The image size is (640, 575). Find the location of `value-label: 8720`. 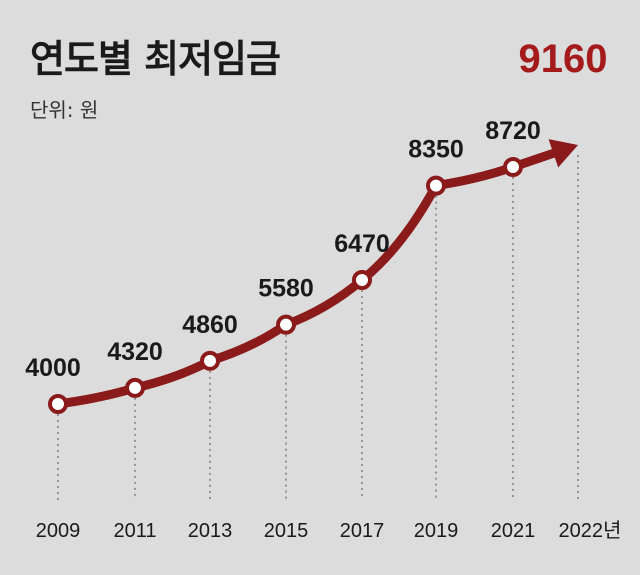

value-label: 8720 is located at coordinates (513, 131).